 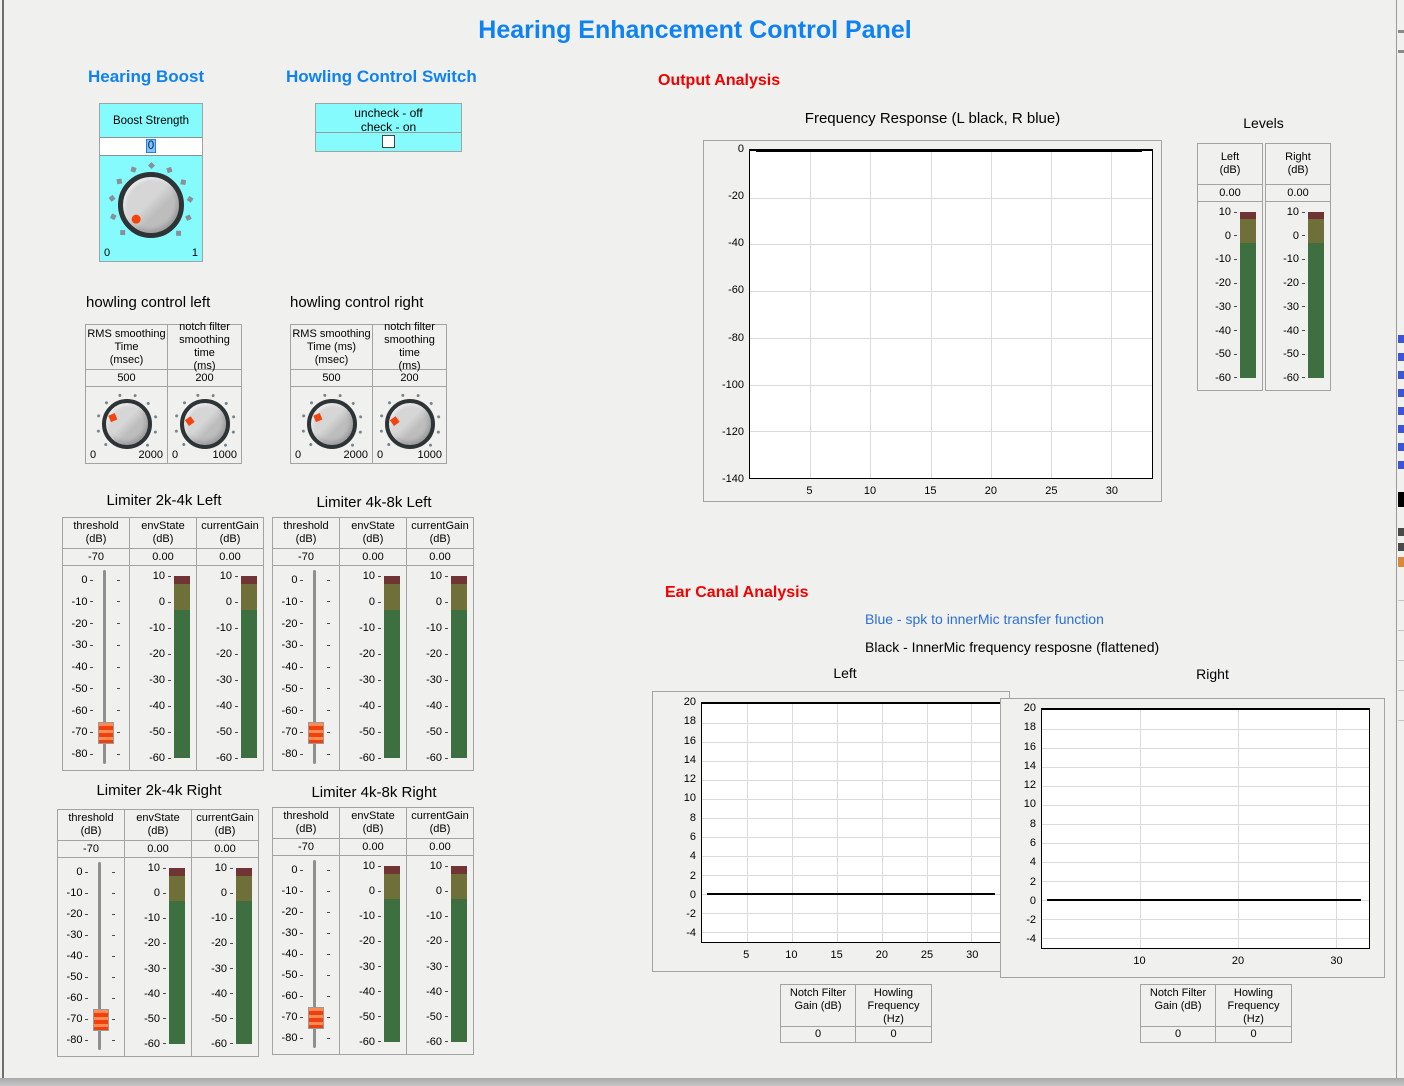 What do you see at coordinates (194, 253) in the screenshot?
I see `knob-max-label: 1` at bounding box center [194, 253].